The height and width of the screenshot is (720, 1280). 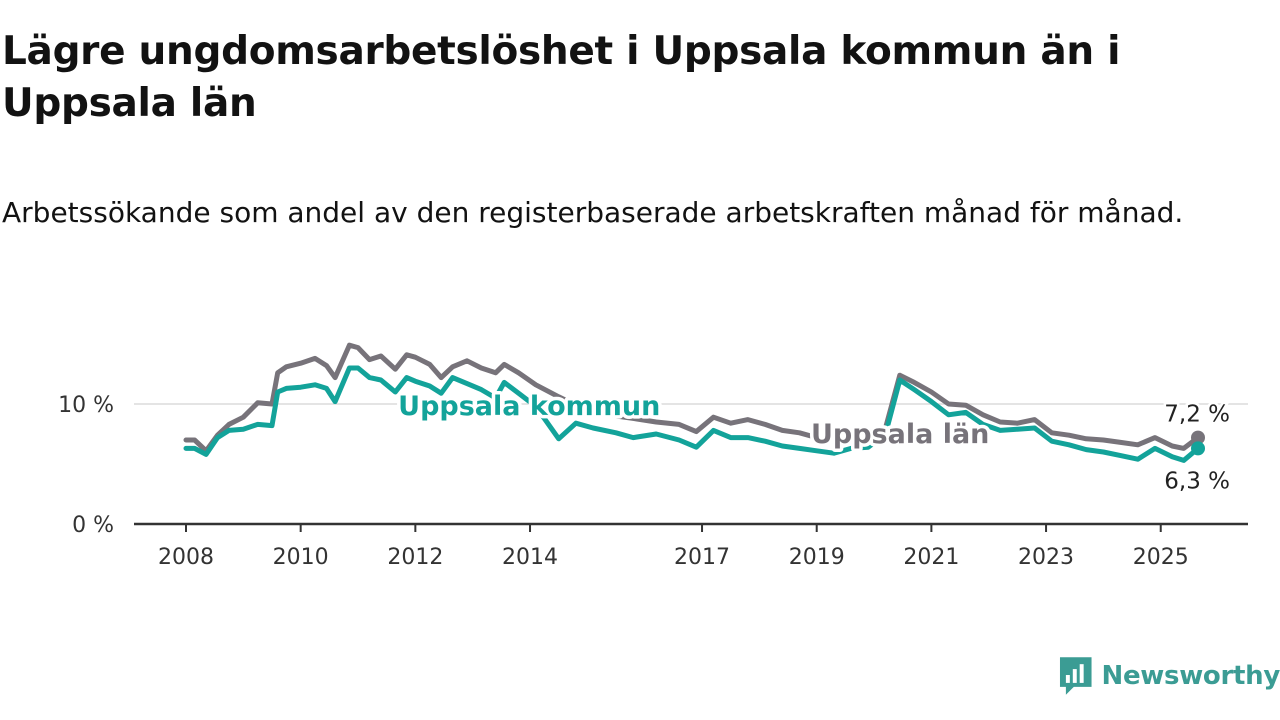 What do you see at coordinates (529, 406) in the screenshot?
I see `inline-label-uppsala-kommun: Uppsala kommun` at bounding box center [529, 406].